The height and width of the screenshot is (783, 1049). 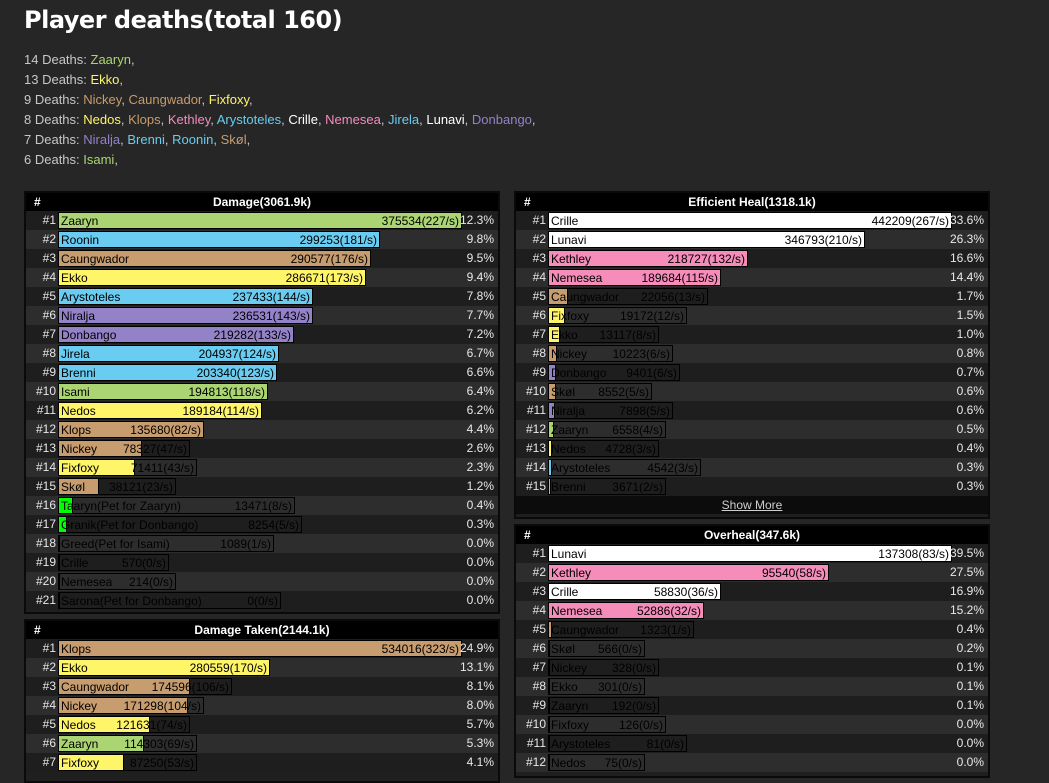 What do you see at coordinates (596, 762) in the screenshot?
I see `row-label: Nedos 75(0/s)` at bounding box center [596, 762].